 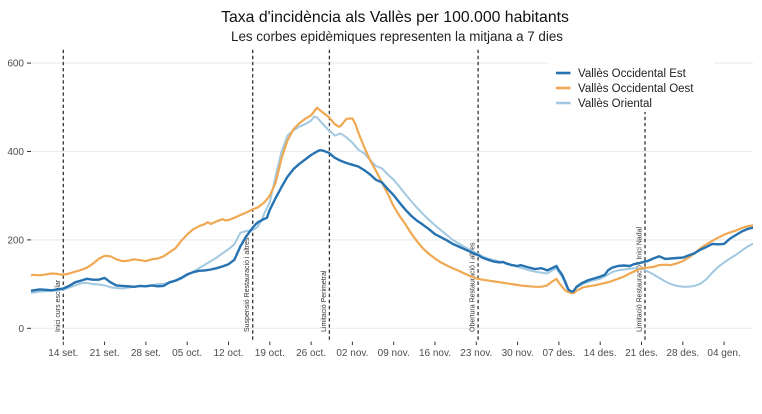 What do you see at coordinates (558, 353) in the screenshot?
I see `svg-text: 07 des.` at bounding box center [558, 353].